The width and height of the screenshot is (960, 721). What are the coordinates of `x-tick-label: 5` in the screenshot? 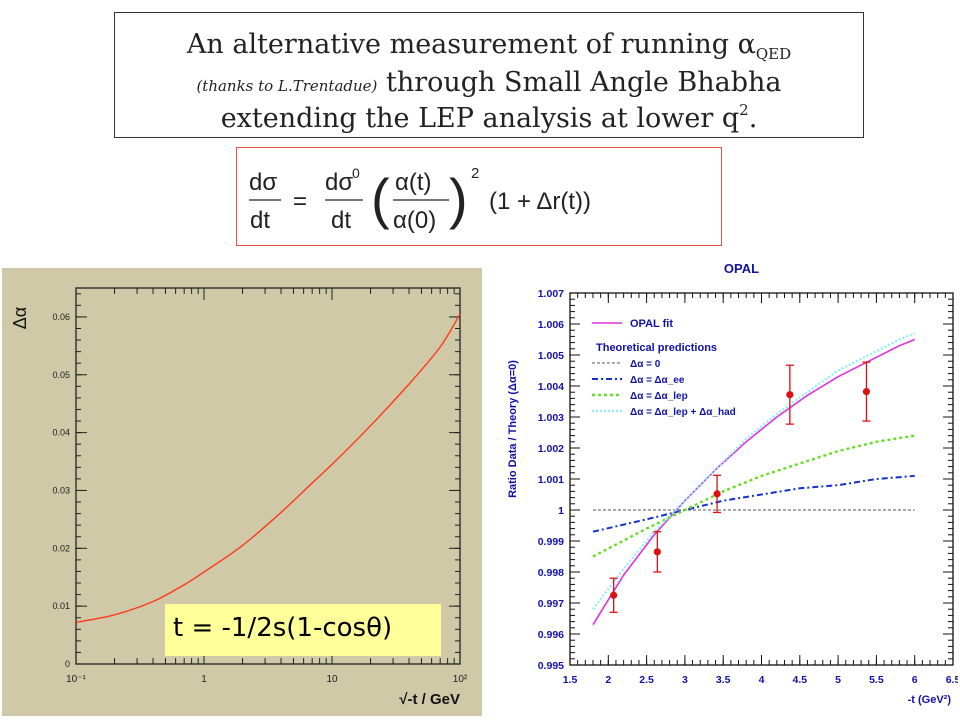 It's located at (838, 680).